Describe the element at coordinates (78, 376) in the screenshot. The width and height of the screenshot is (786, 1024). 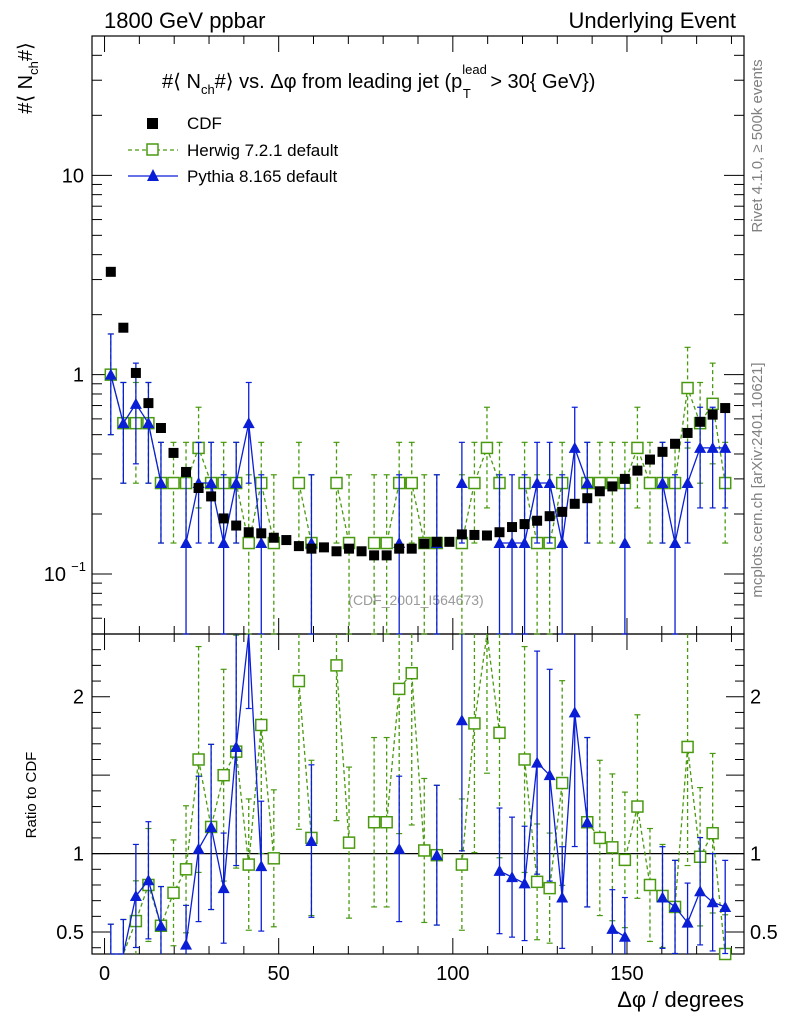
I see `y-tick-label: 1` at that location.